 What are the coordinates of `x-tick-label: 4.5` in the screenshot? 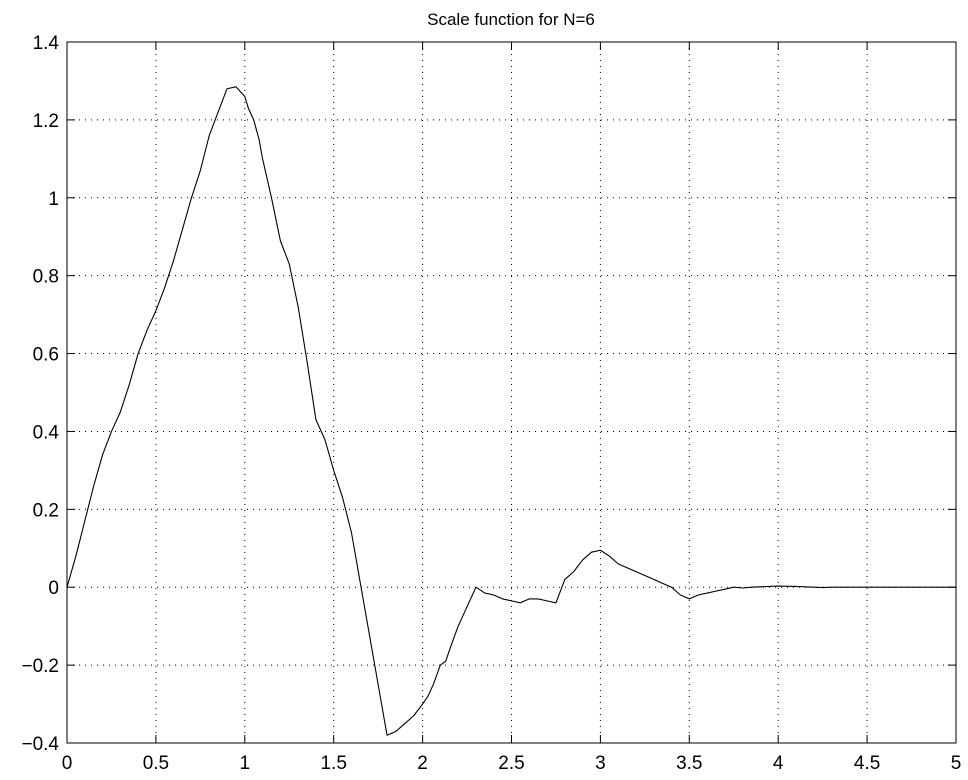 It's located at (867, 763).